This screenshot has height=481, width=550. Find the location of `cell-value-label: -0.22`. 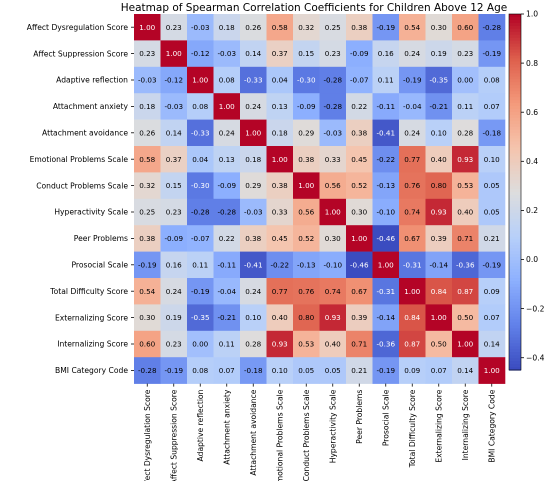

cell-value-label: -0.22 is located at coordinates (385, 159).